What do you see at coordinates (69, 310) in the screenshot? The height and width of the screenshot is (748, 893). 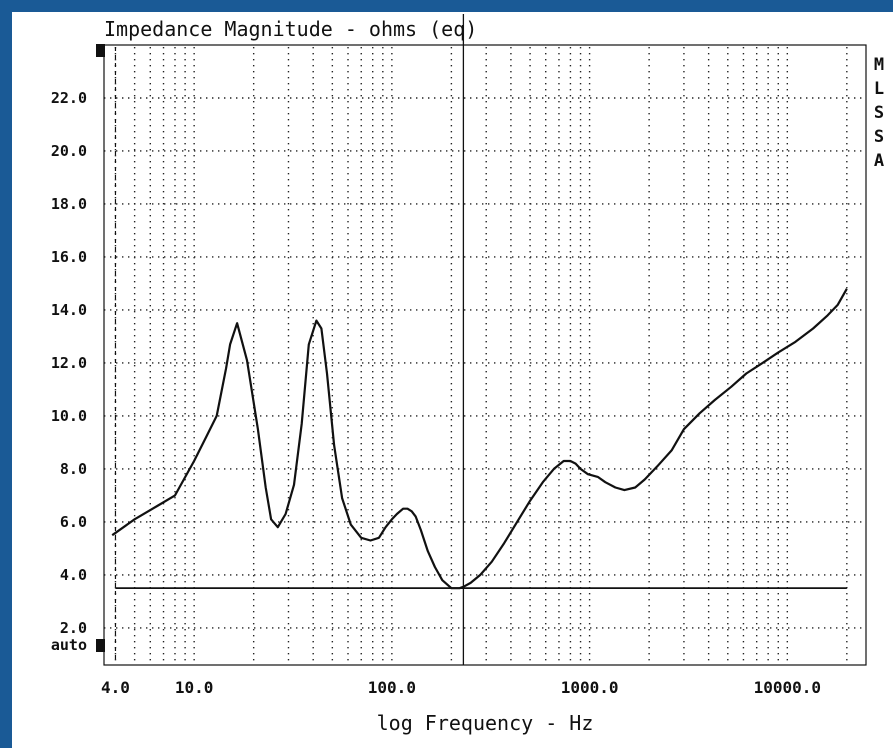 I see `y-tick-label: 14.0` at bounding box center [69, 310].